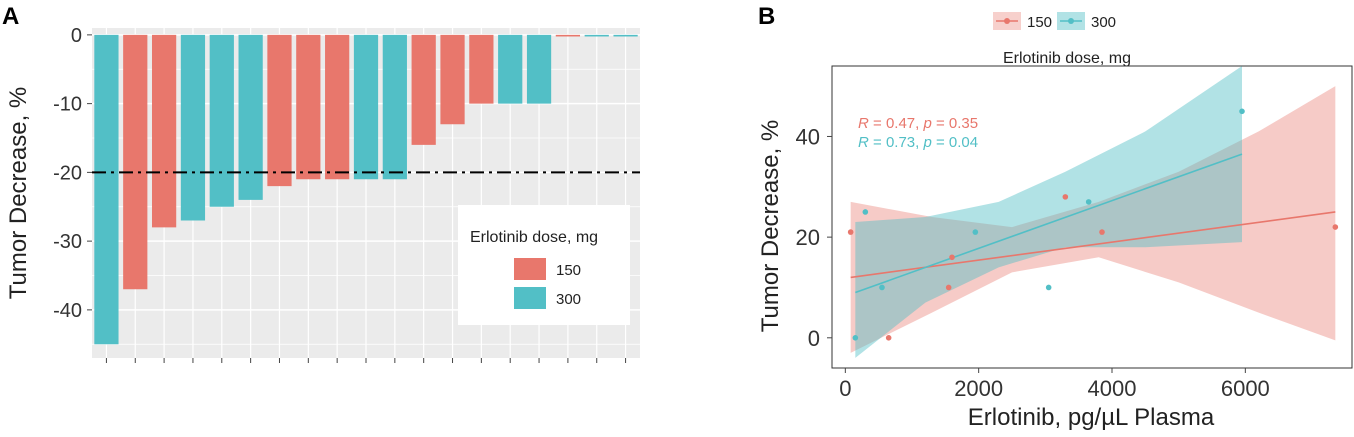 The width and height of the screenshot is (1354, 437). I want to click on ann300-p-label: p, so click(926, 142).